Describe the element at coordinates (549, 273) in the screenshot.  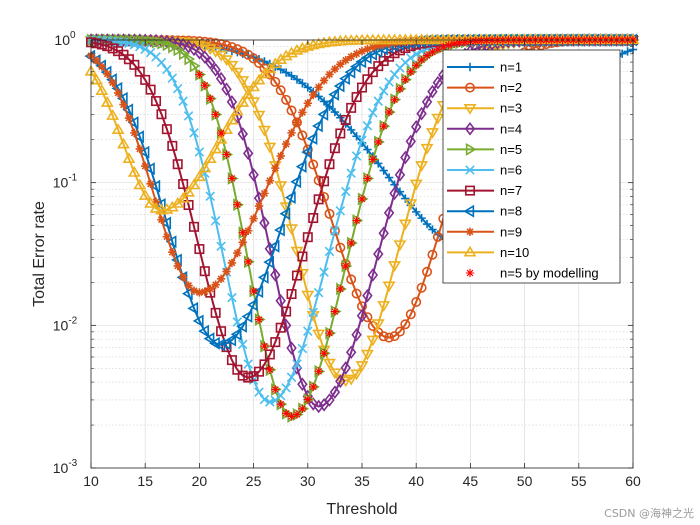
I see `legend-label: n=5 by modelling` at that location.